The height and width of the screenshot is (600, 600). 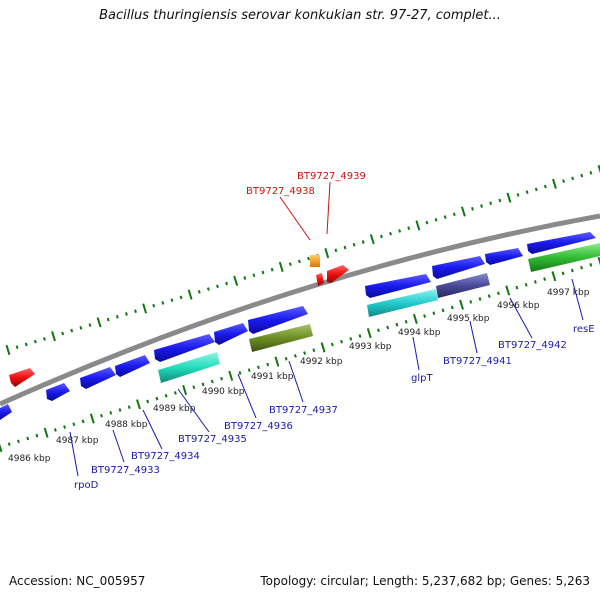 What do you see at coordinates (463, 285) in the screenshot?
I see `slate-cds-bar` at bounding box center [463, 285].